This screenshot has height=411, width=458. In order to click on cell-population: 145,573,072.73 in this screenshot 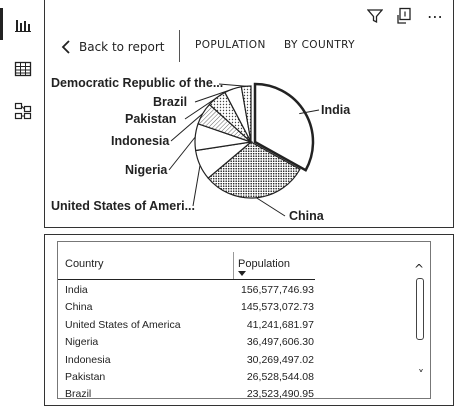, I will do `click(277, 307)`.